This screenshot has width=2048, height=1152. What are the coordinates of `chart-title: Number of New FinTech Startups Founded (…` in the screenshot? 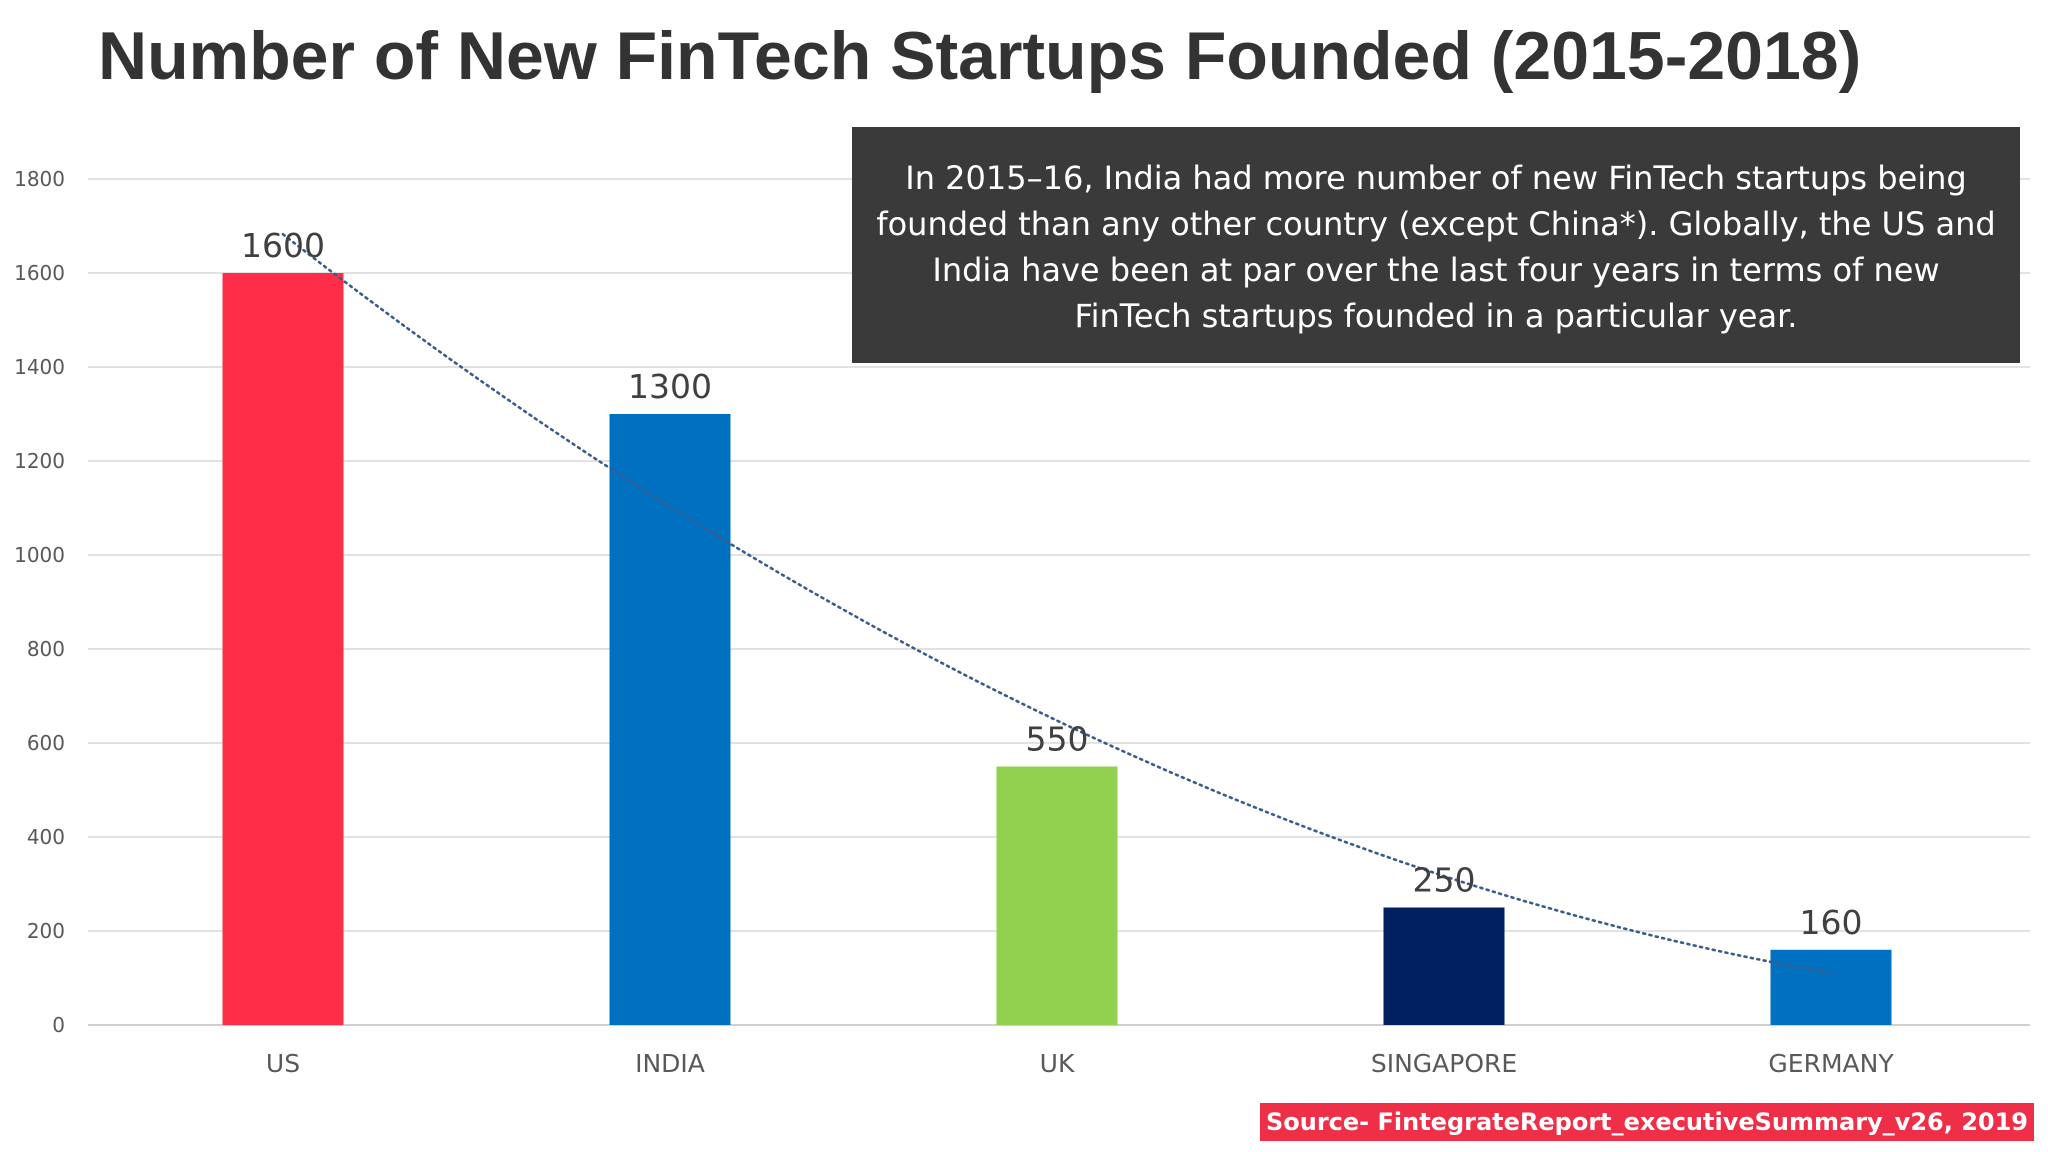 It's located at (980, 56).